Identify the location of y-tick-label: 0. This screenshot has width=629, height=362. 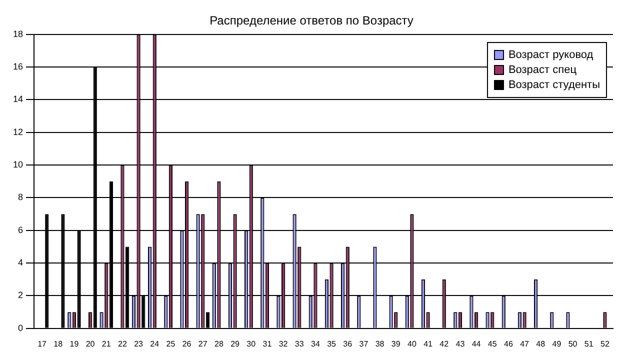
(21, 327).